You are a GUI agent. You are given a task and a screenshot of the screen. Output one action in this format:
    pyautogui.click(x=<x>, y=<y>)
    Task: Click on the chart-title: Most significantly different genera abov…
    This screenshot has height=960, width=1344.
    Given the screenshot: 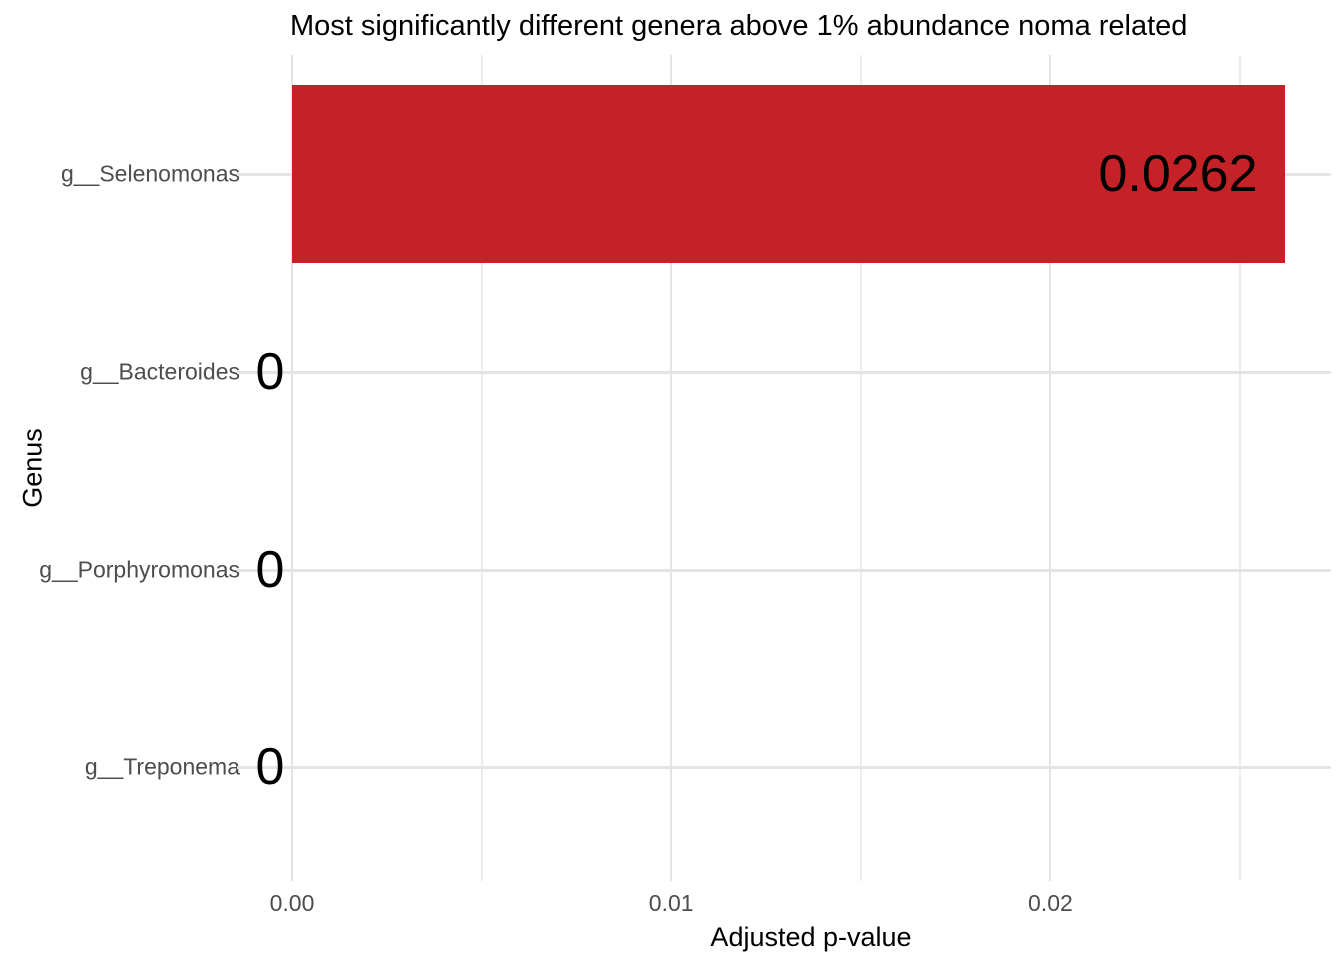 What is the action you would take?
    pyautogui.click(x=739, y=26)
    